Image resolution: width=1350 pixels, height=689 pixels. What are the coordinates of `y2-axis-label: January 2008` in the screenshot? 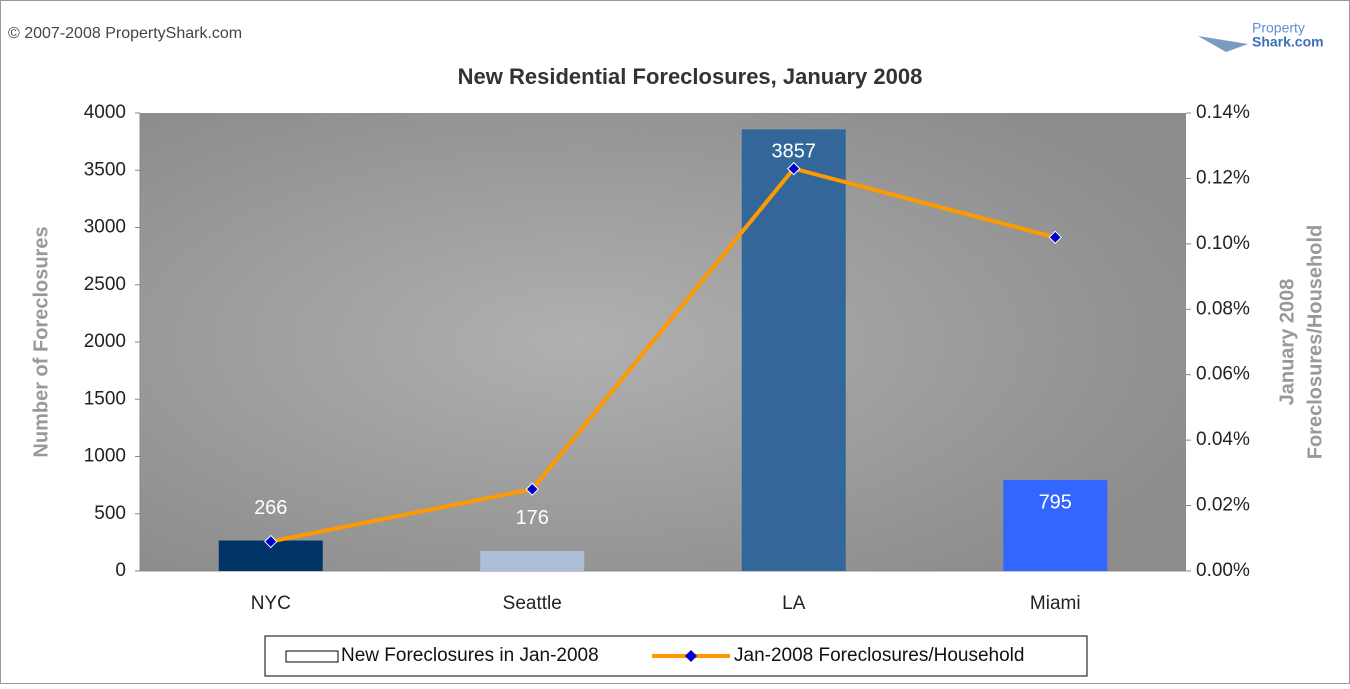 It's located at (1287, 342).